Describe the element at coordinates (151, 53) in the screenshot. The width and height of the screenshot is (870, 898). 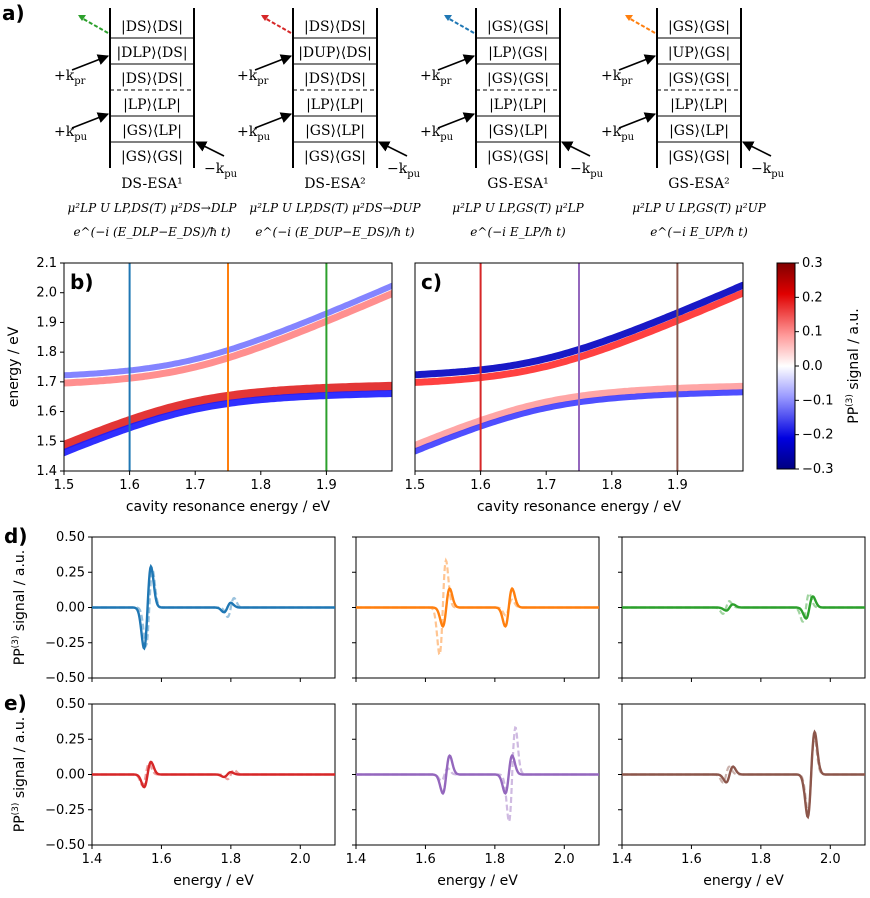
I see `ket-label: |DLP⟩⟨DS|` at that location.